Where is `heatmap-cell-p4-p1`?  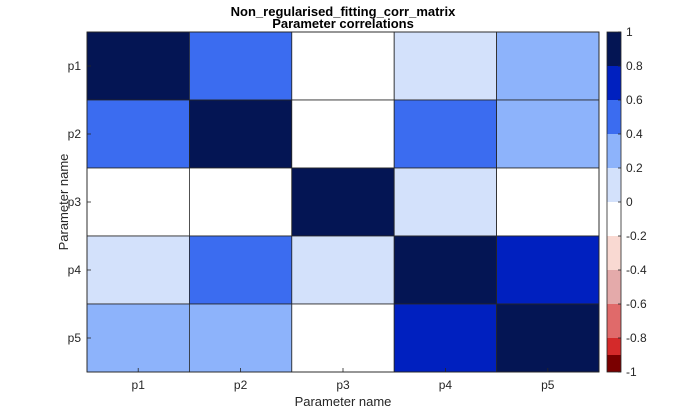 heatmap-cell-p4-p1 is located at coordinates (138, 270).